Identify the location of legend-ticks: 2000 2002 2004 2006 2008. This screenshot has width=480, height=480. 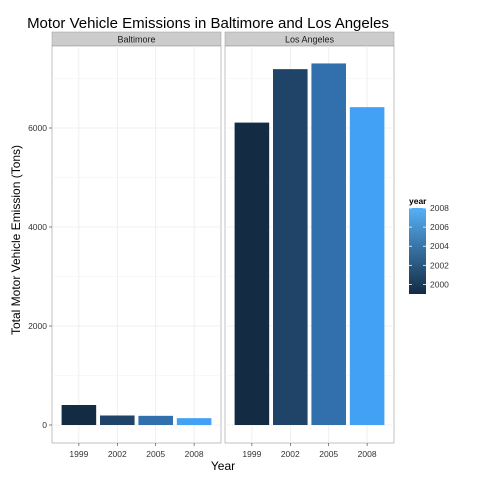
(429, 246).